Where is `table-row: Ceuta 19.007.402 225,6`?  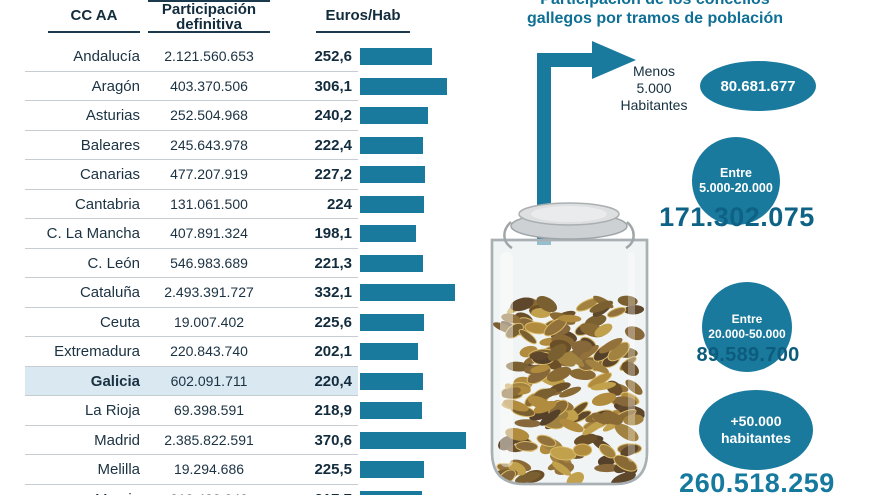
table-row: Ceuta 19.007.402 225,6 is located at coordinates (440, 322).